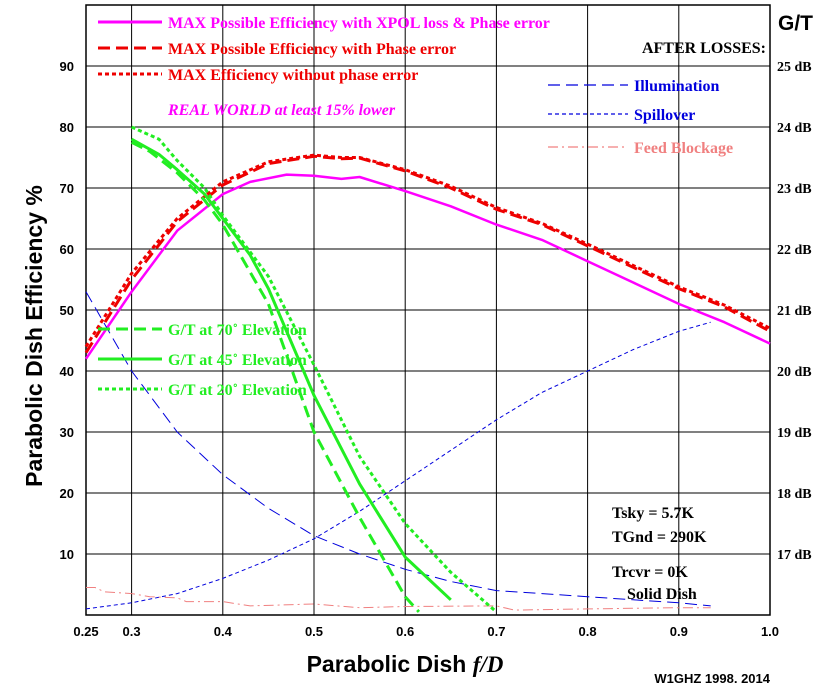 The height and width of the screenshot is (683, 830). I want to click on annotation-text: Trcvr = 0K, so click(650, 572).